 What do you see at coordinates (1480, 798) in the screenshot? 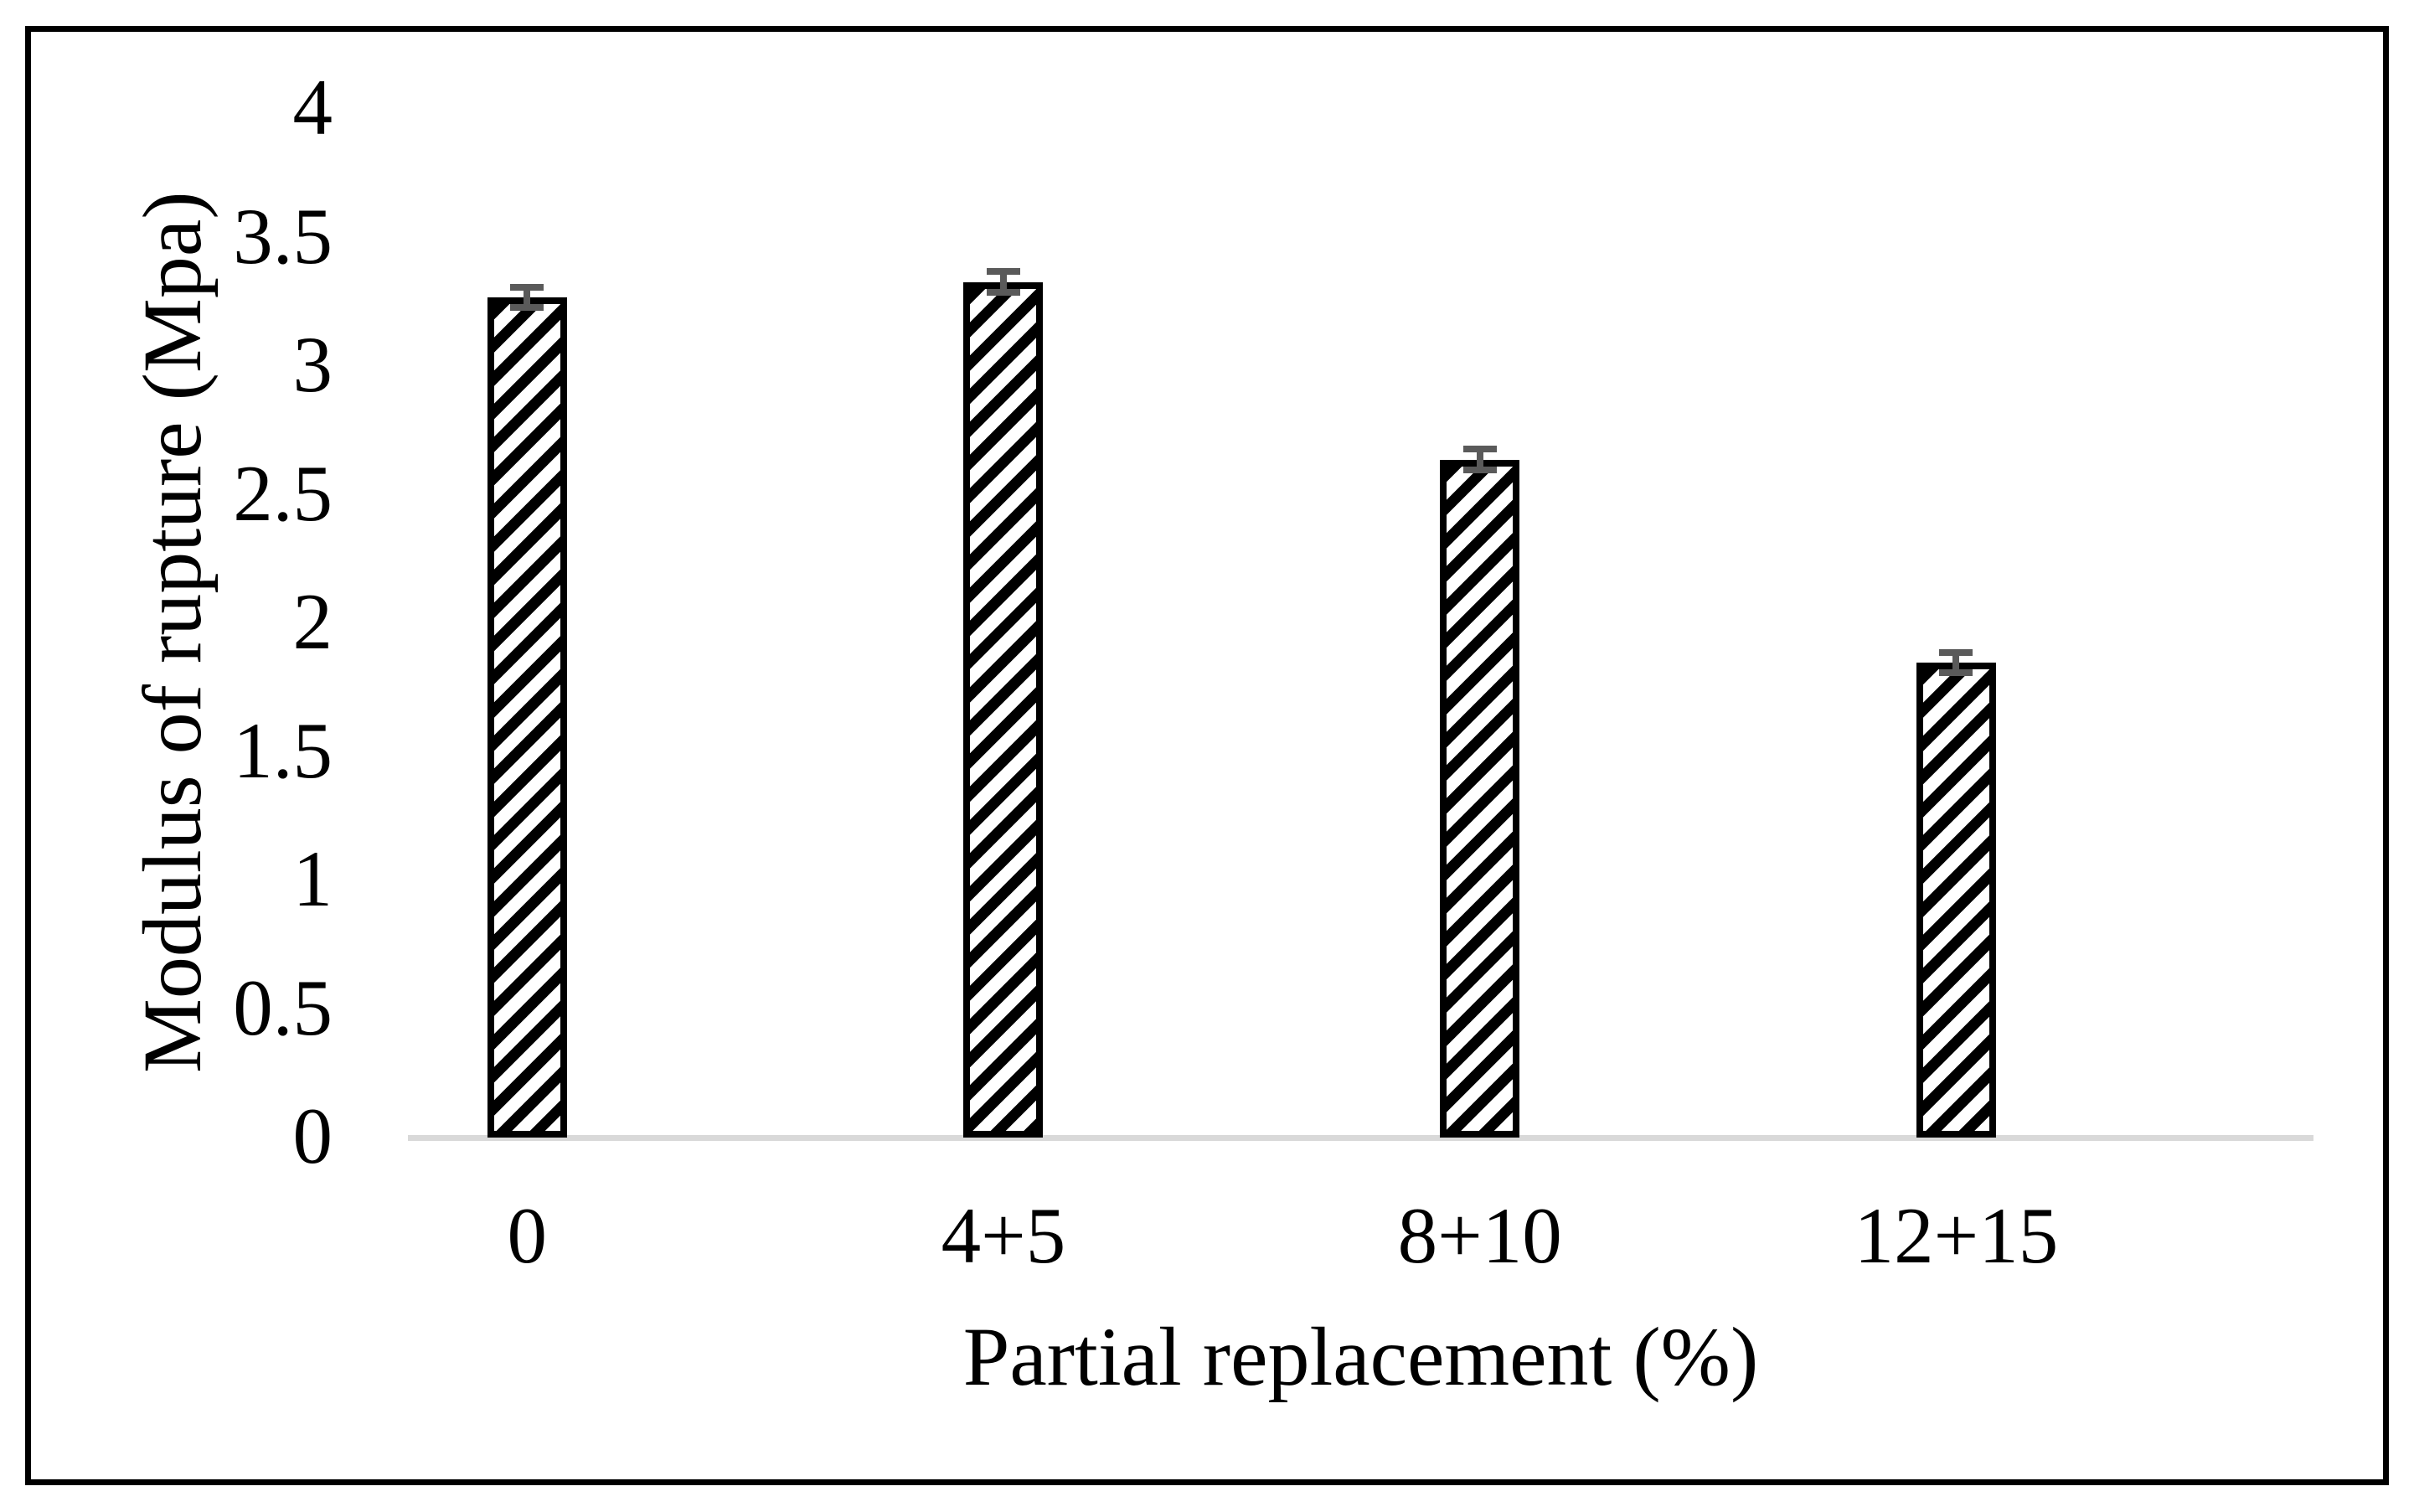
I see `bar-series-8+10` at bounding box center [1480, 798].